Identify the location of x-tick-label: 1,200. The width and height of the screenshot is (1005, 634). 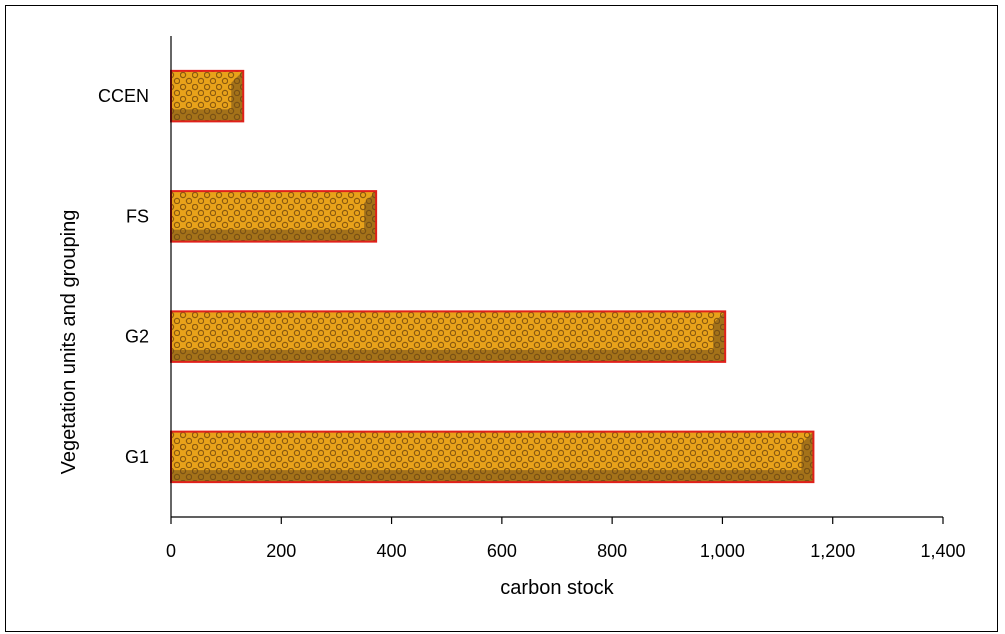
(832, 551).